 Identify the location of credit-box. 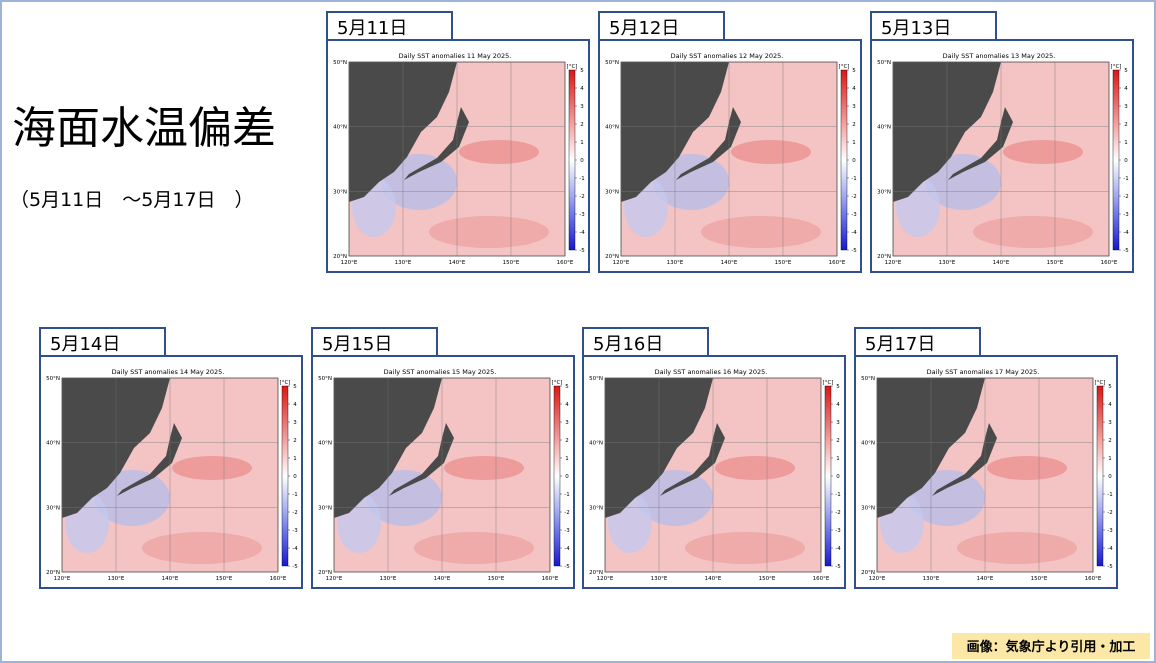
(1051, 646).